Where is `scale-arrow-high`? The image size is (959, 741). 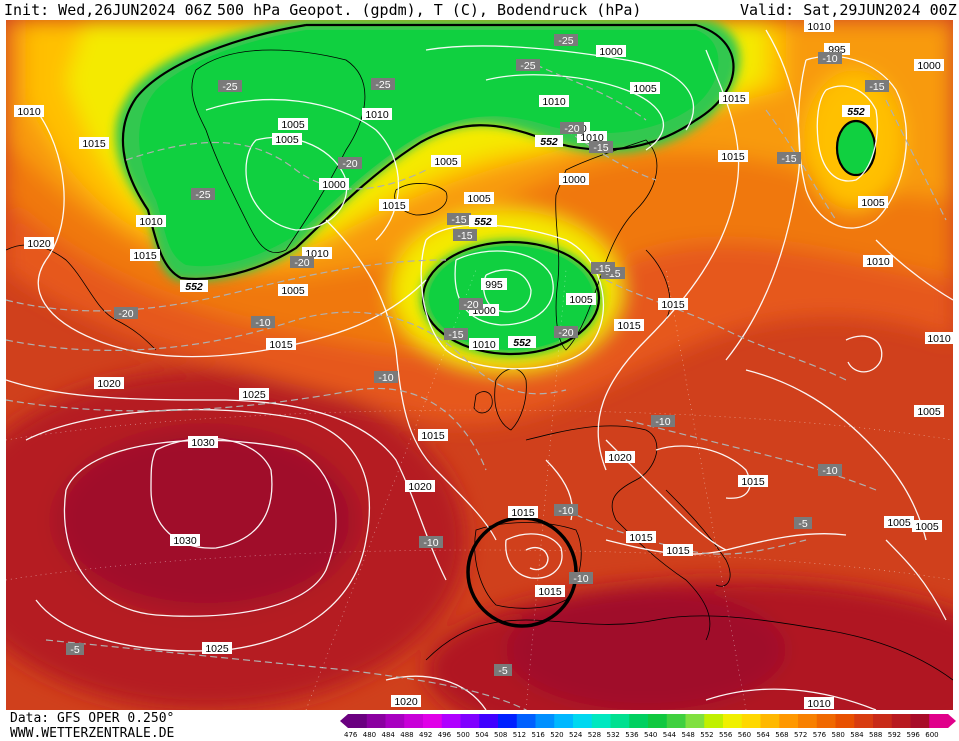
scale-arrow-high is located at coordinates (952, 721).